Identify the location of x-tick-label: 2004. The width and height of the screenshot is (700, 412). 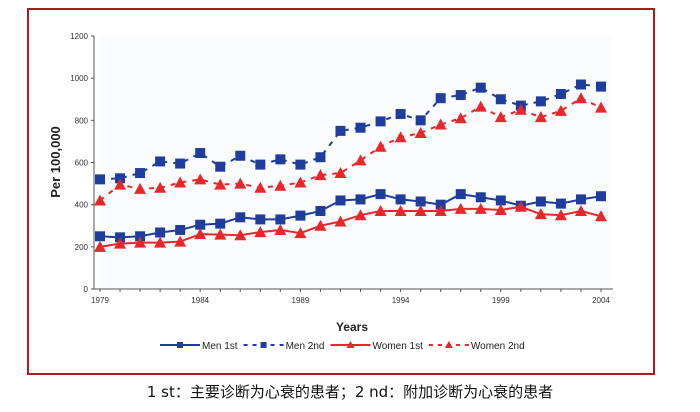
(601, 300).